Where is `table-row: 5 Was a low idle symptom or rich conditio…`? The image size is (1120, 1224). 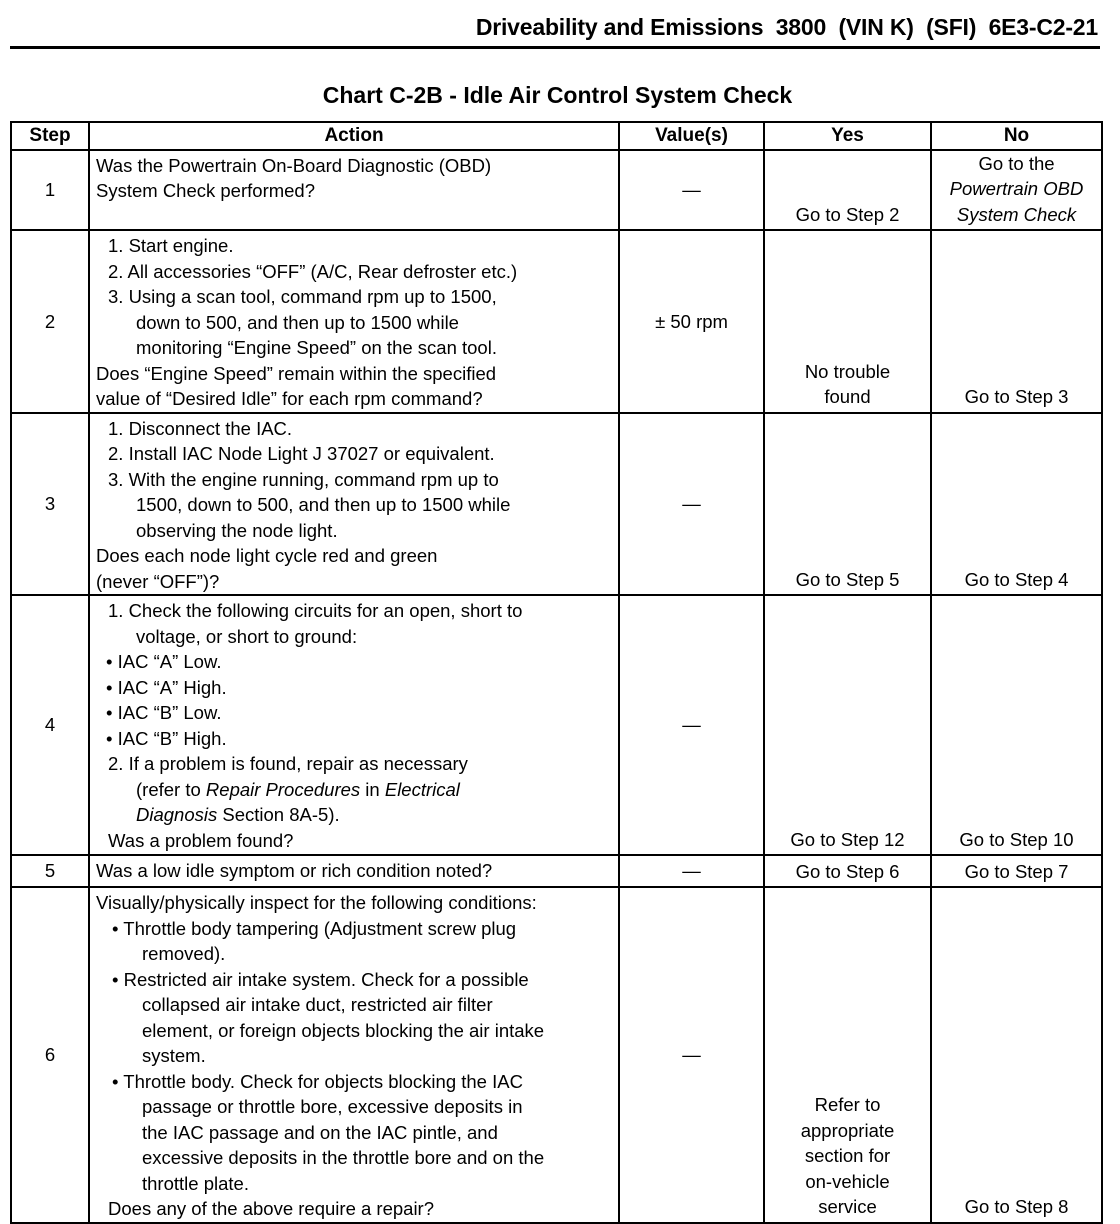 table-row: 5 Was a low idle symptom or rich conditio… is located at coordinates (556, 871).